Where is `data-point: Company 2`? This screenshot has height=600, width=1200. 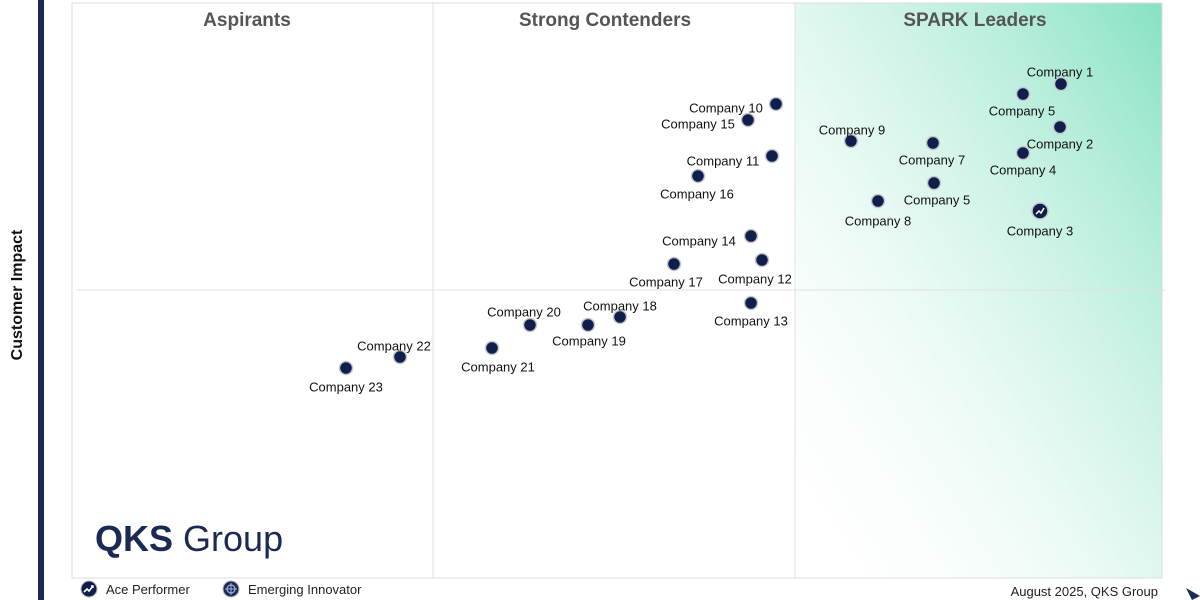 data-point: Company 2 is located at coordinates (1060, 135).